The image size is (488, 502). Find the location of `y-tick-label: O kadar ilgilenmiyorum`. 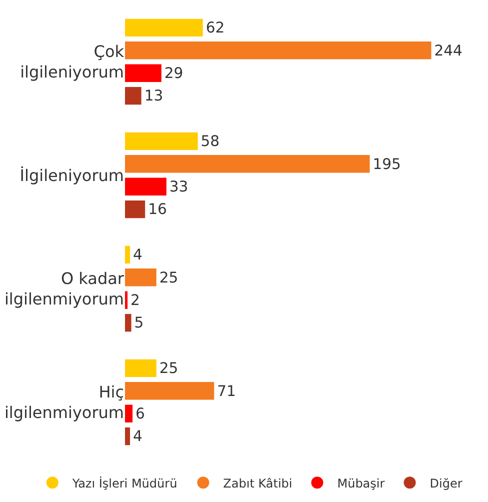

y-tick-label: O kadar ilgilenmiyorum is located at coordinates (64, 288).